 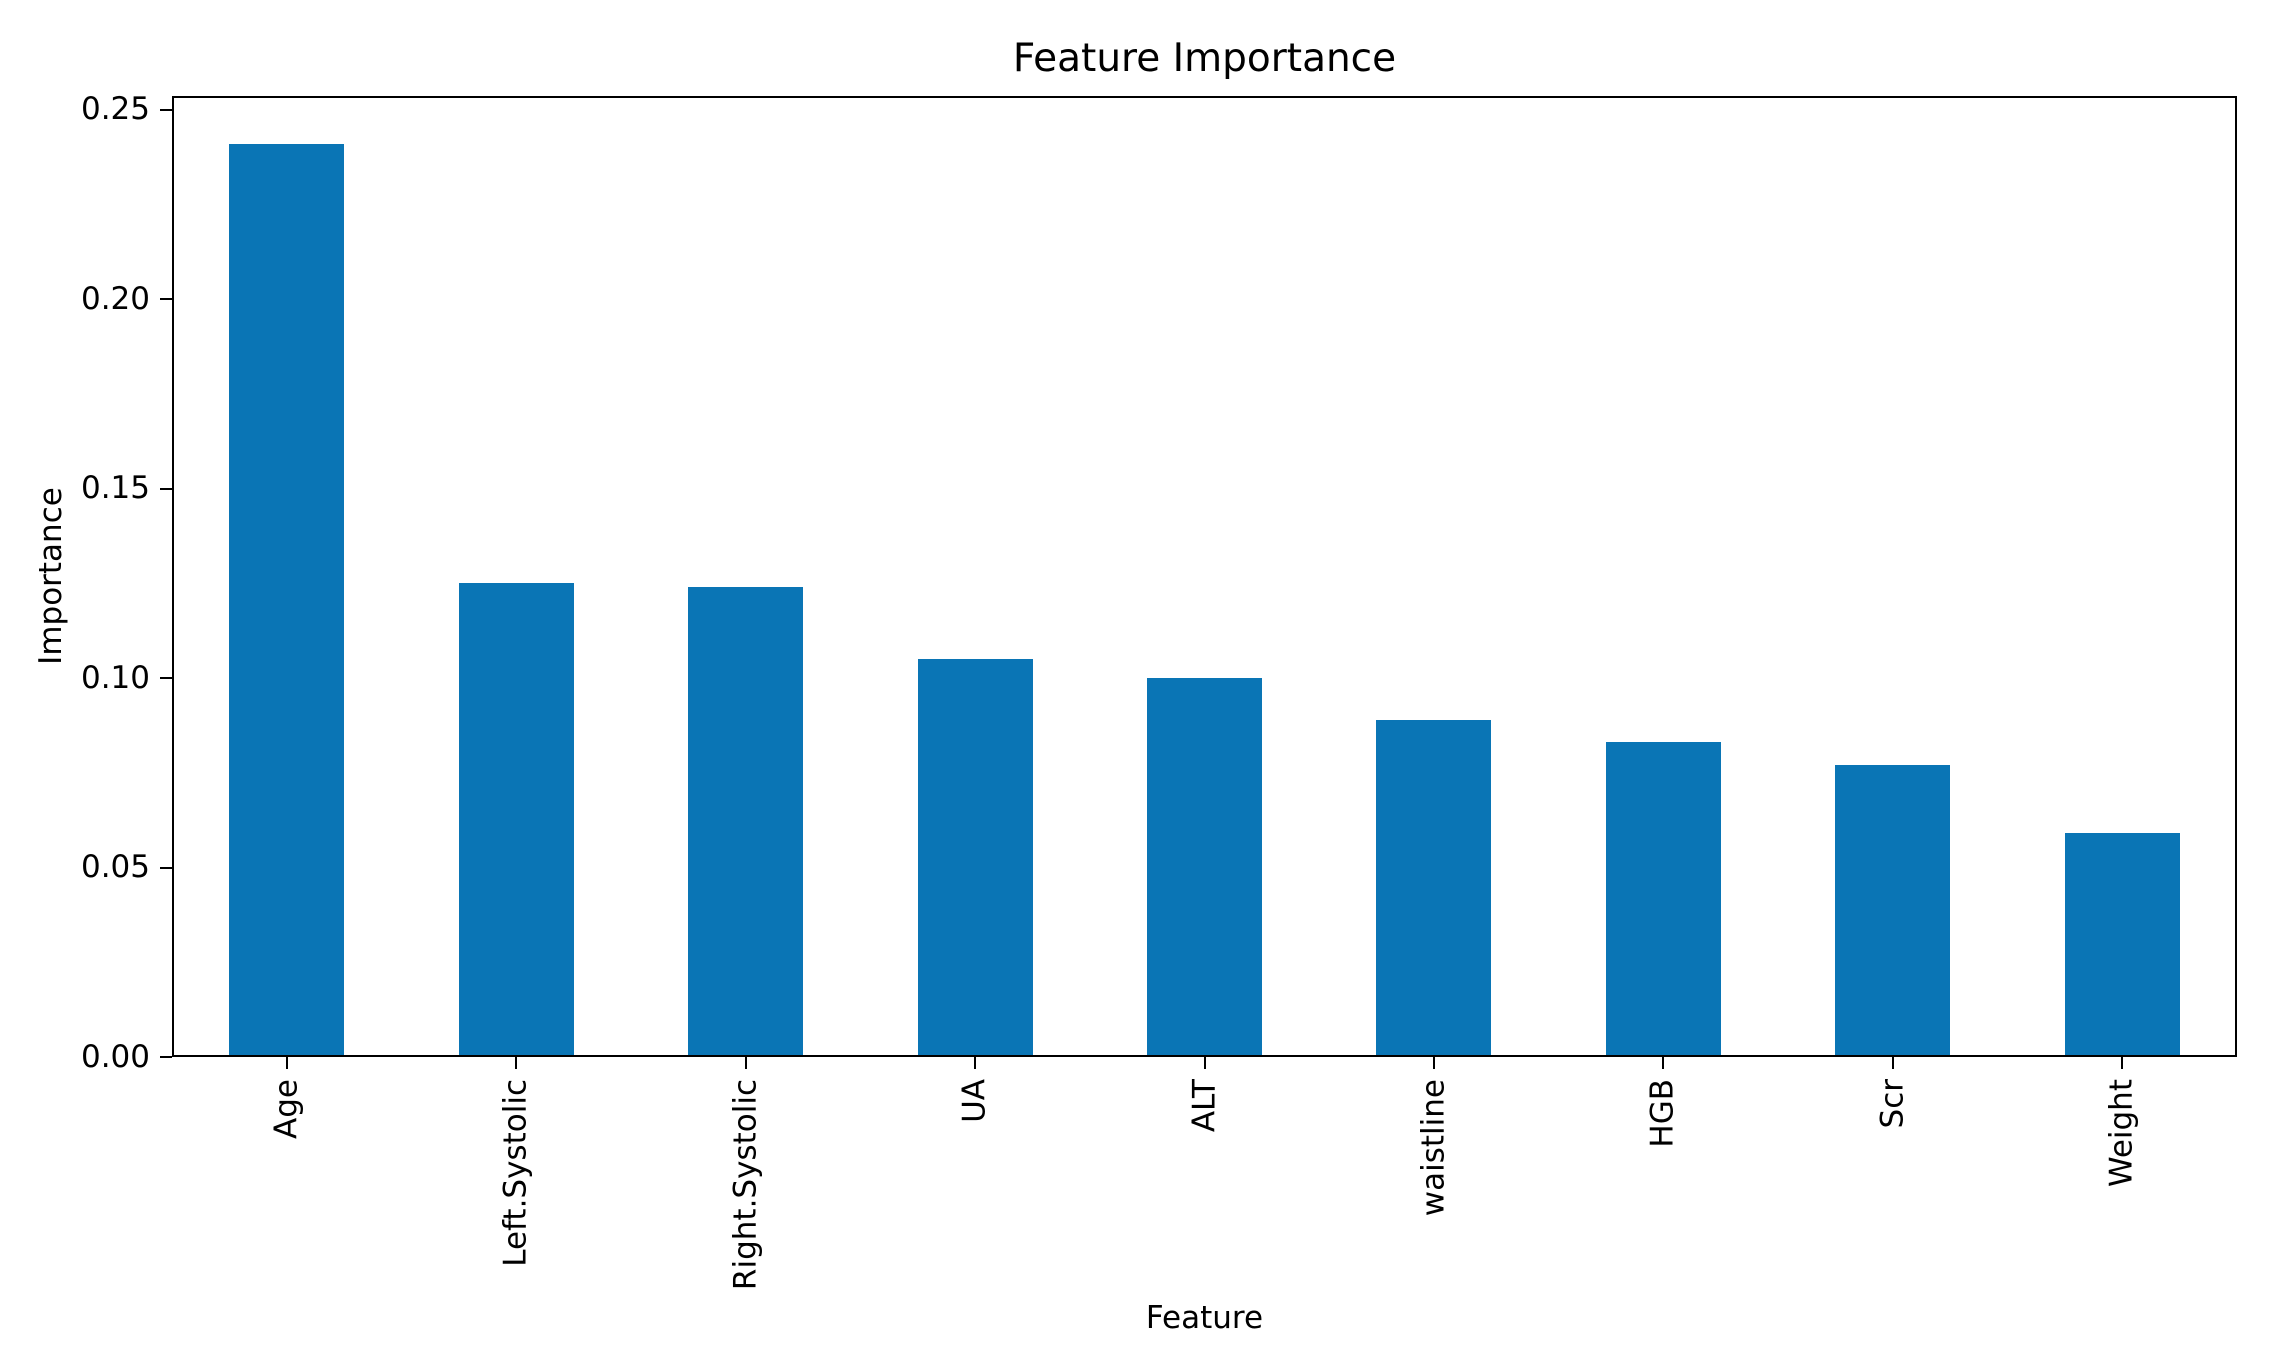 What do you see at coordinates (1433, 1148) in the screenshot?
I see `x-tick-label: waistline` at bounding box center [1433, 1148].